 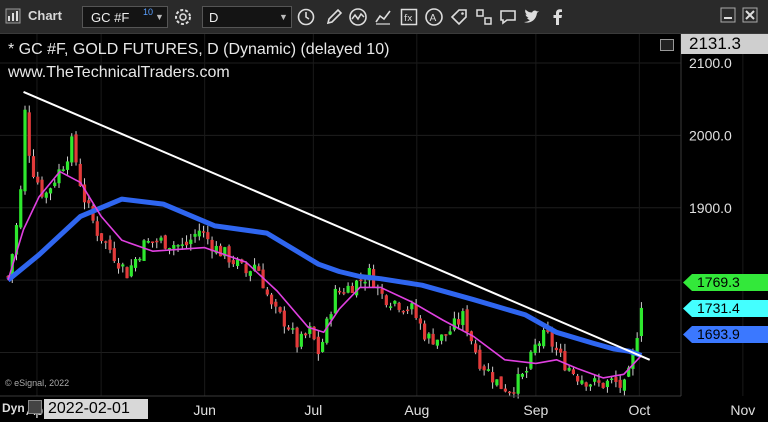 What do you see at coordinates (710, 135) in the screenshot?
I see `y-tick-label: 2000.0` at bounding box center [710, 135].